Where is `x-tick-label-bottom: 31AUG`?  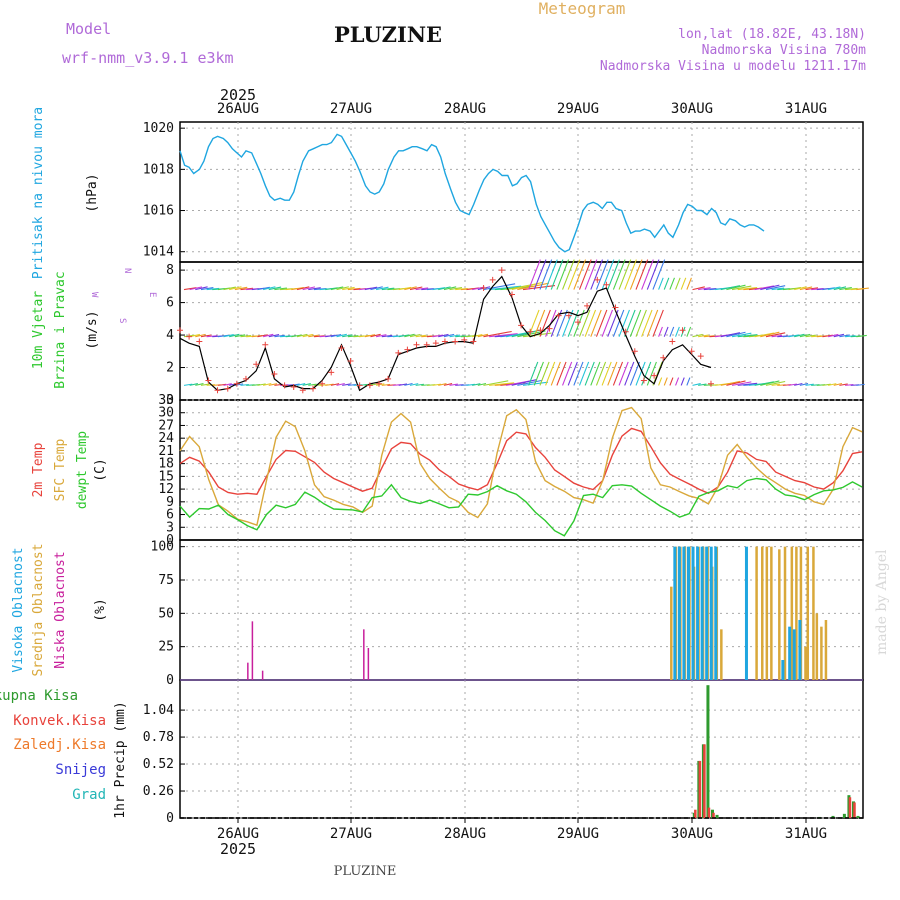
x-tick-label-bottom: 31AUG is located at coordinates (806, 834).